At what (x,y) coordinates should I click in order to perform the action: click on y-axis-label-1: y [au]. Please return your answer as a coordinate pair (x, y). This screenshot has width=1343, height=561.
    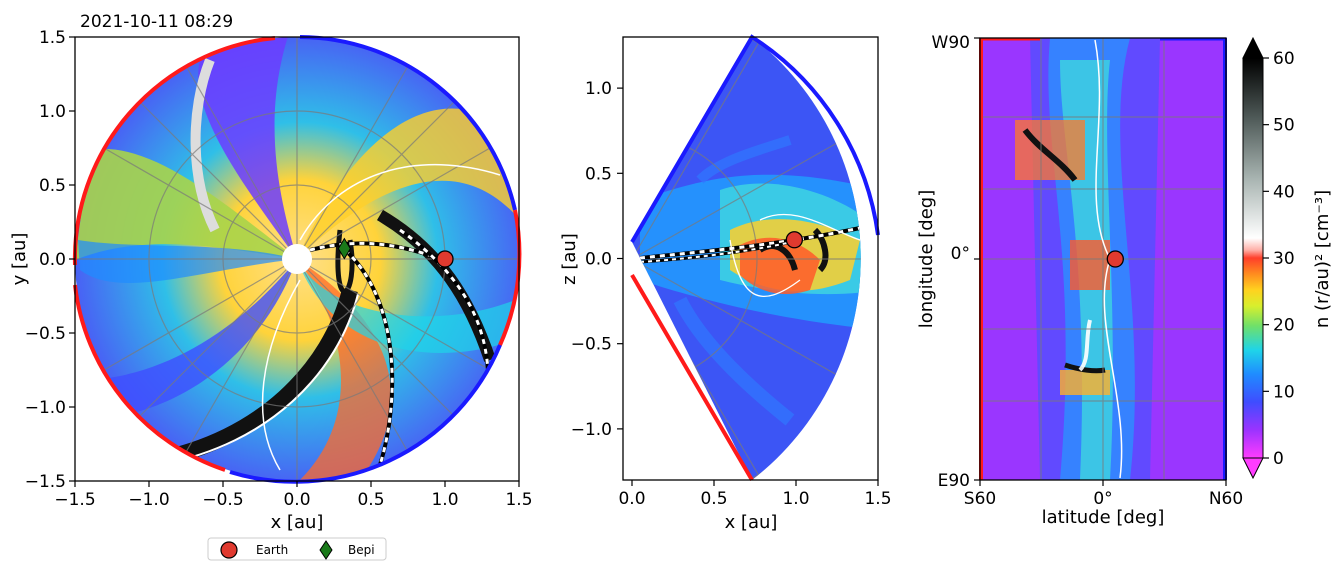
    Looking at the image, I should click on (19, 259).